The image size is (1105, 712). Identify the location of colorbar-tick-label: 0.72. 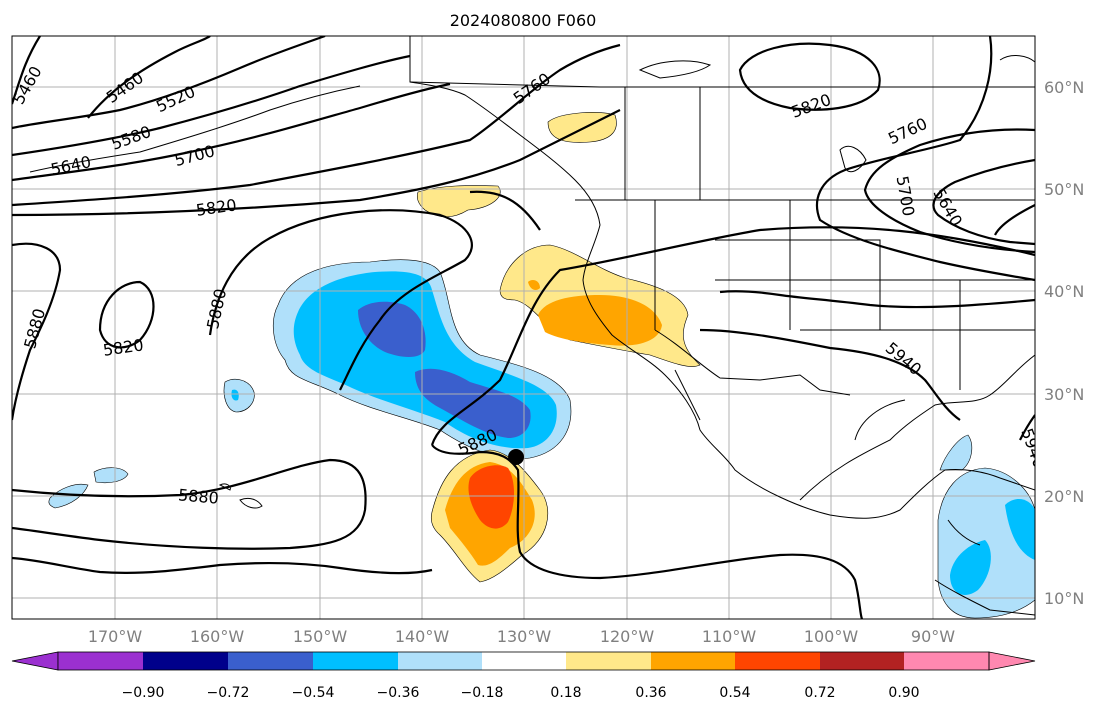
(819, 693).